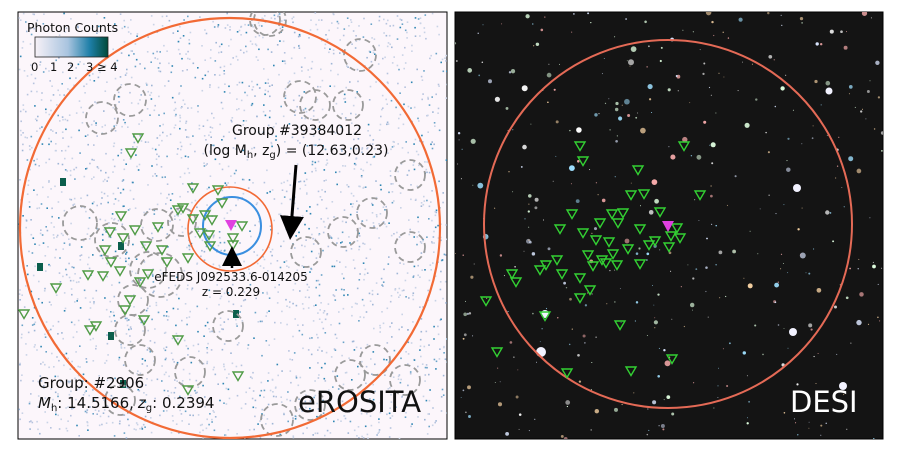 This screenshot has width=900, height=450. What do you see at coordinates (34, 67) in the screenshot?
I see `colorbar-tick-0: 0` at bounding box center [34, 67].